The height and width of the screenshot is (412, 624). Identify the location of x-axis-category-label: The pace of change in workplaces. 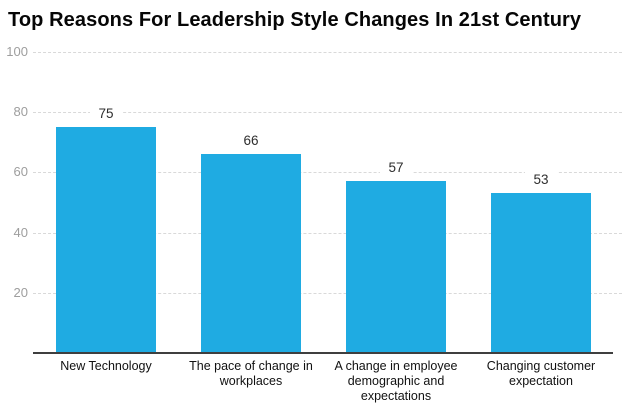
(251, 373).